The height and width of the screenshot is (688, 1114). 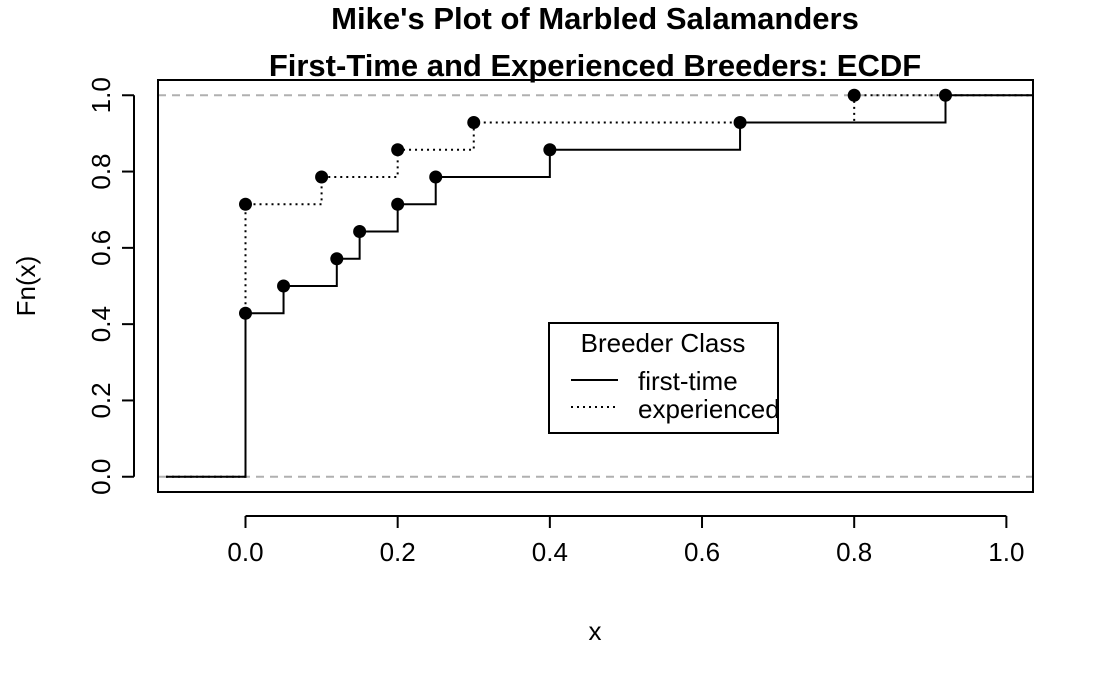 I want to click on legend-label-experienced: experienced, so click(x=709, y=409).